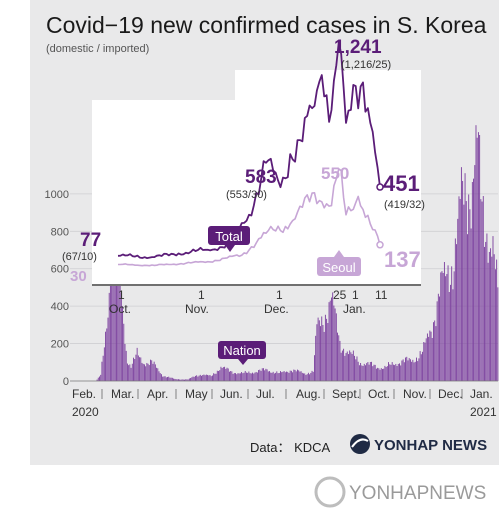 The image size is (499, 524). Describe the element at coordinates (57, 195) in the screenshot. I see `y-tick-label: 1000` at that location.